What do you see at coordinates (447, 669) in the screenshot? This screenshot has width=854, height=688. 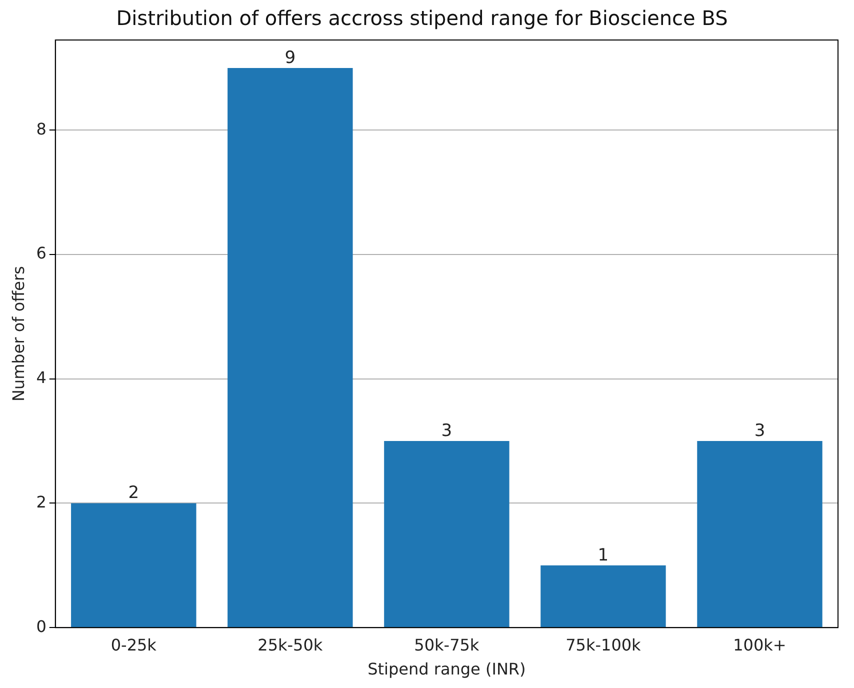 I see `x-axis-title: Stipend range (INR)` at bounding box center [447, 669].